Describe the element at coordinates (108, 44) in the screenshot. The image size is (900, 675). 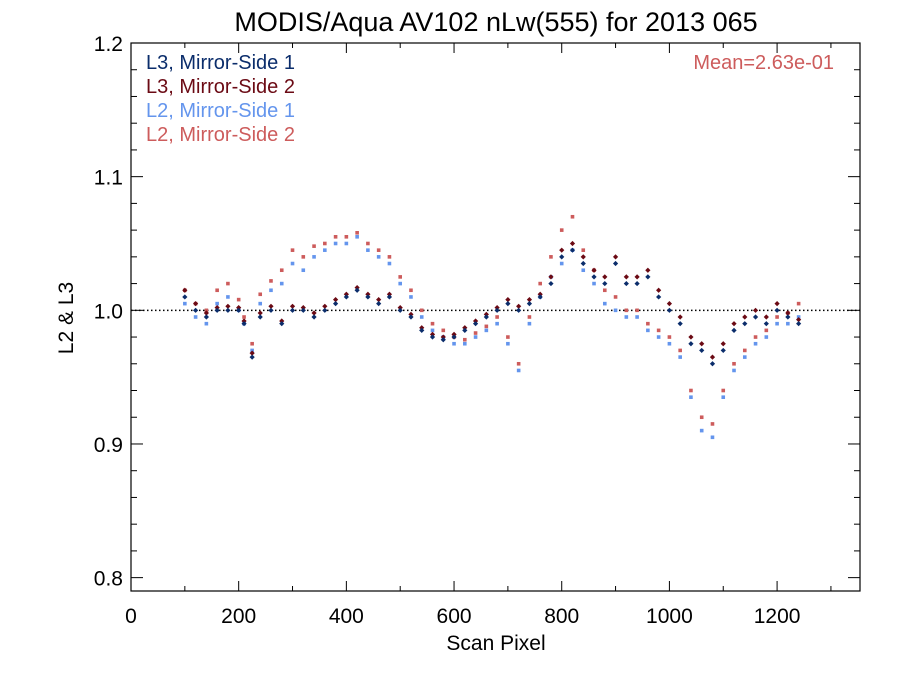
I see `y-tick-label: 1.2` at that location.